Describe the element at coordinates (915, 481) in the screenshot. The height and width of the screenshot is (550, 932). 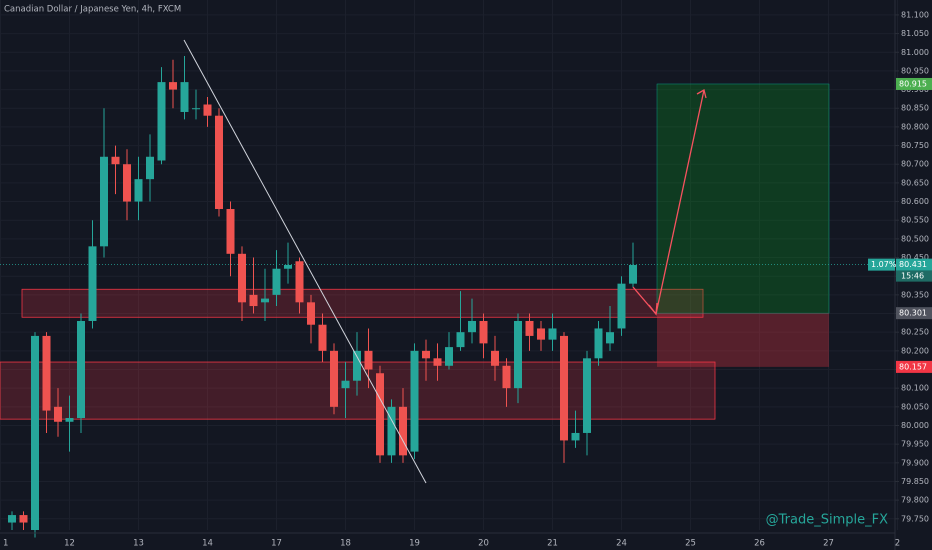
I see `y-tick-label: 79.850` at that location.